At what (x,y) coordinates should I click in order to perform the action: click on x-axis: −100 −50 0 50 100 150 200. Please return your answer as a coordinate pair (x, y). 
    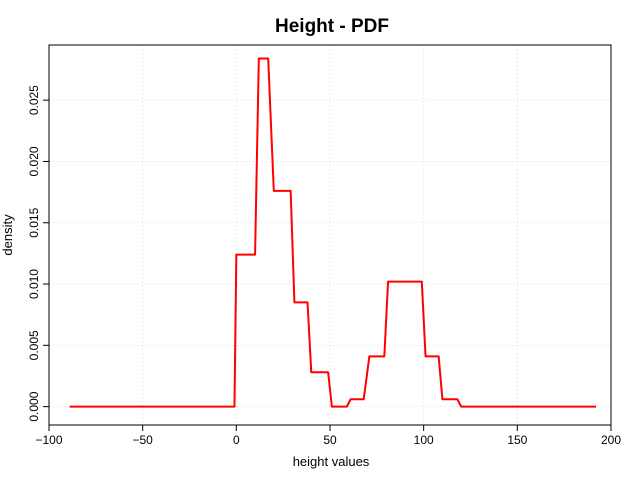
    Looking at the image, I should click on (328, 436).